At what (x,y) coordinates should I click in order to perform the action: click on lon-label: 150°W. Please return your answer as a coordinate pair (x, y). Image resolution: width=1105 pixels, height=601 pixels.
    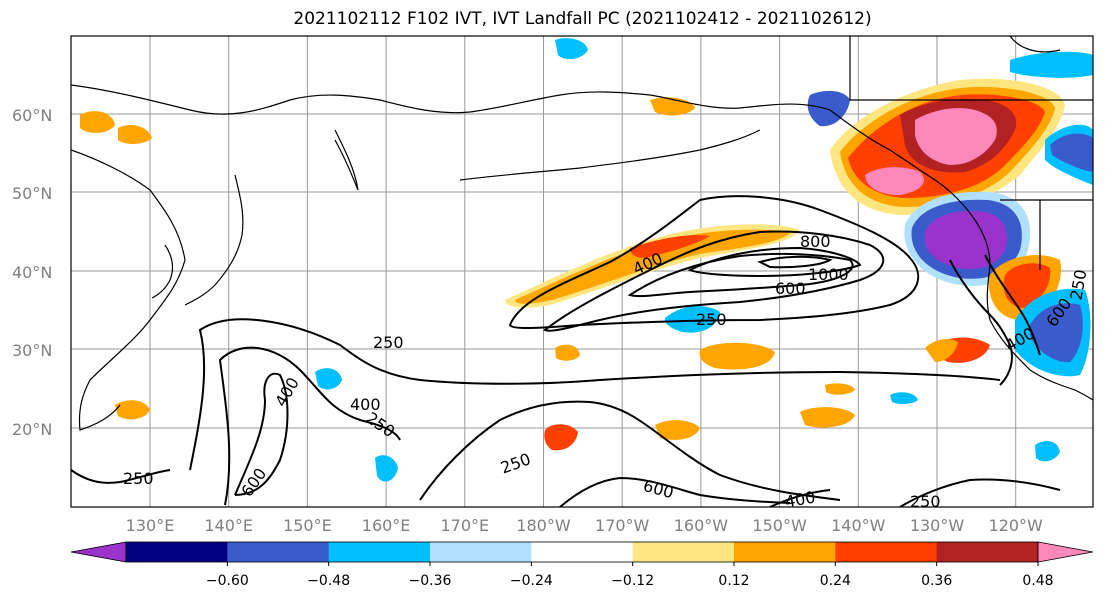
    Looking at the image, I should click on (779, 525).